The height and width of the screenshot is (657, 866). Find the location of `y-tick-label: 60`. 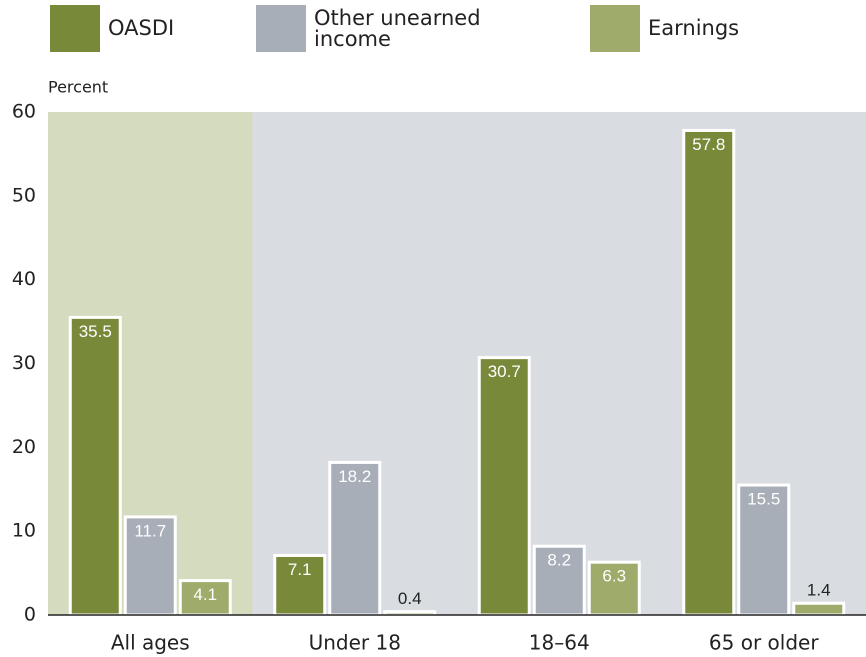

y-tick-label: 60 is located at coordinates (24, 112).